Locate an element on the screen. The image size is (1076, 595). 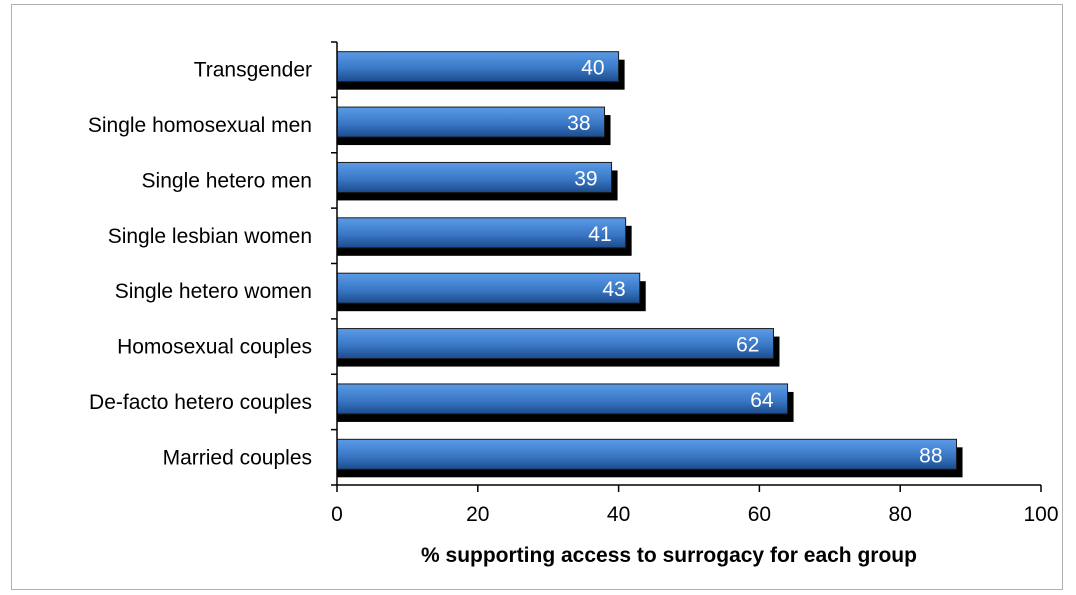
category-label: Single hetero women is located at coordinates (213, 291).